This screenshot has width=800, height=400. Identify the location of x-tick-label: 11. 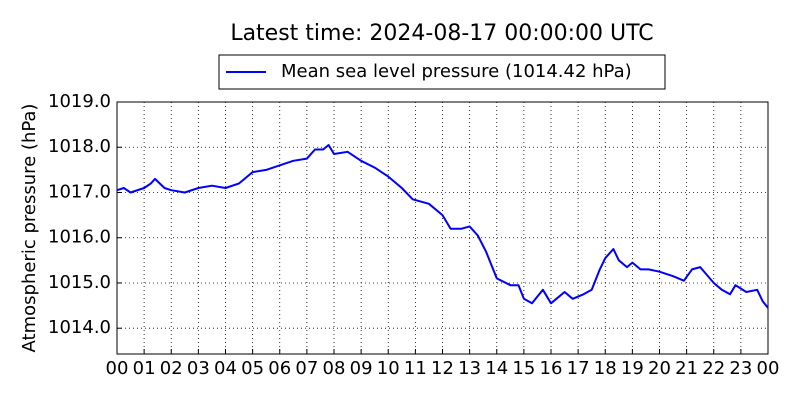
(415, 368).